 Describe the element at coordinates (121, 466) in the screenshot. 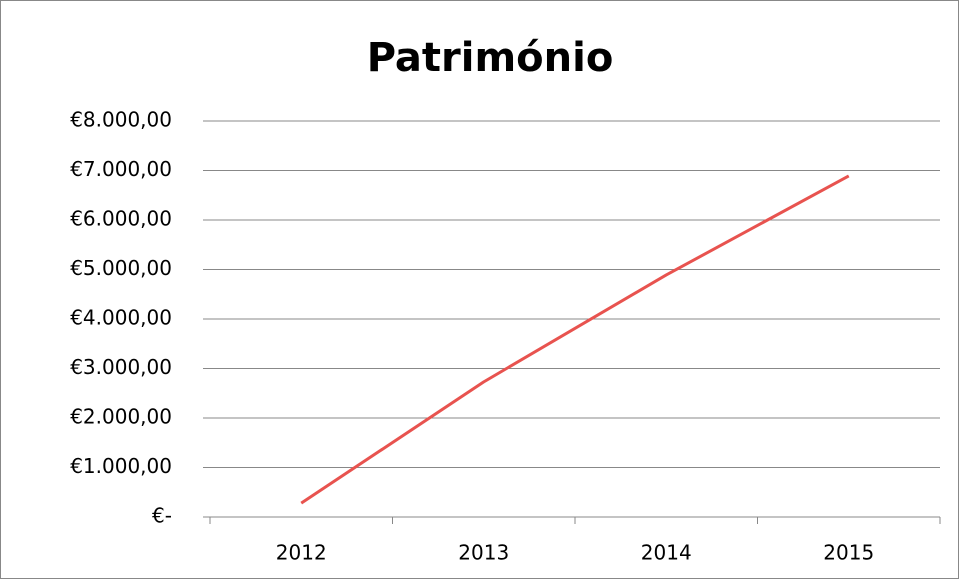

I see `y-tick-label: €1.000,00` at that location.